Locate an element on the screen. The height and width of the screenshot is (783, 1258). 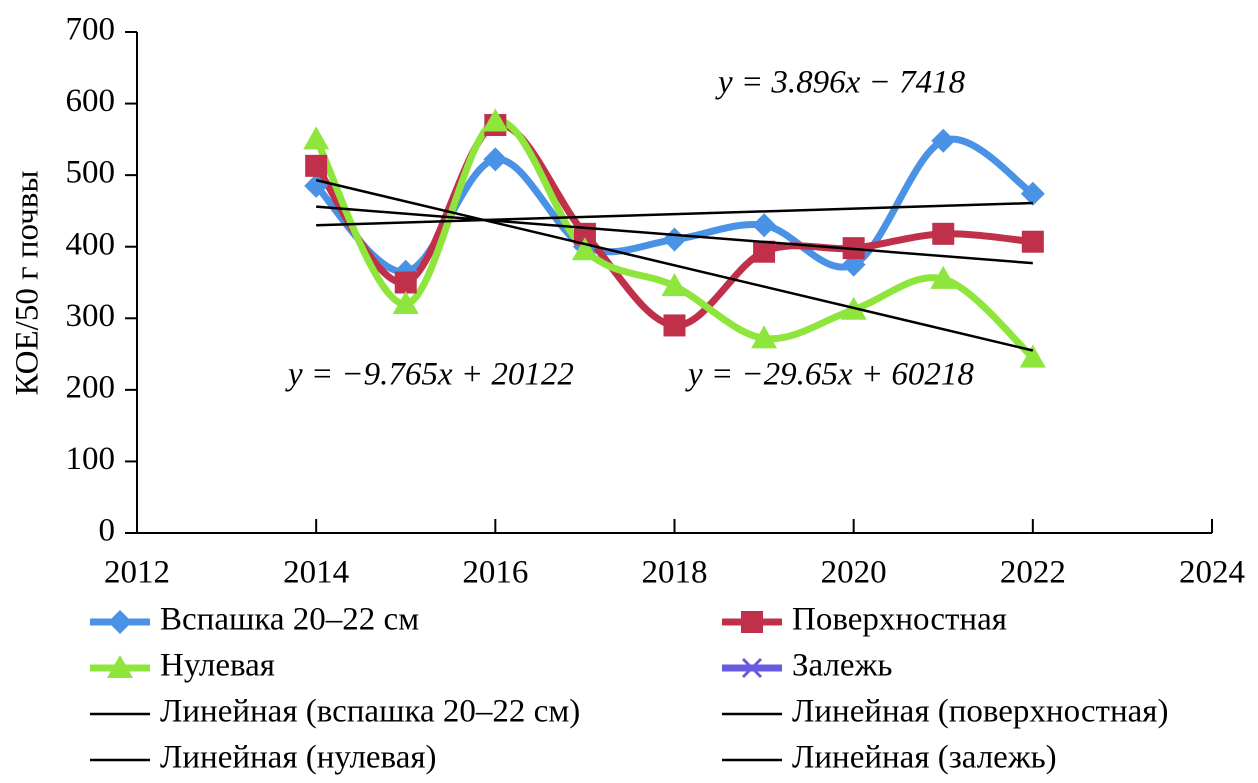
y-tick-label: 100 is located at coordinates (91, 459).